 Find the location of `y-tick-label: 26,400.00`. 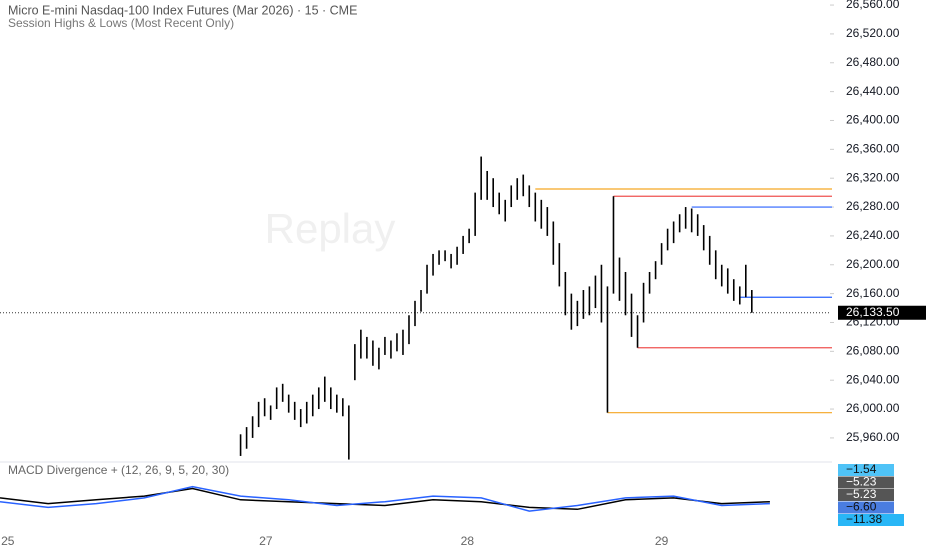

y-tick-label: 26,400.00 is located at coordinates (873, 120).